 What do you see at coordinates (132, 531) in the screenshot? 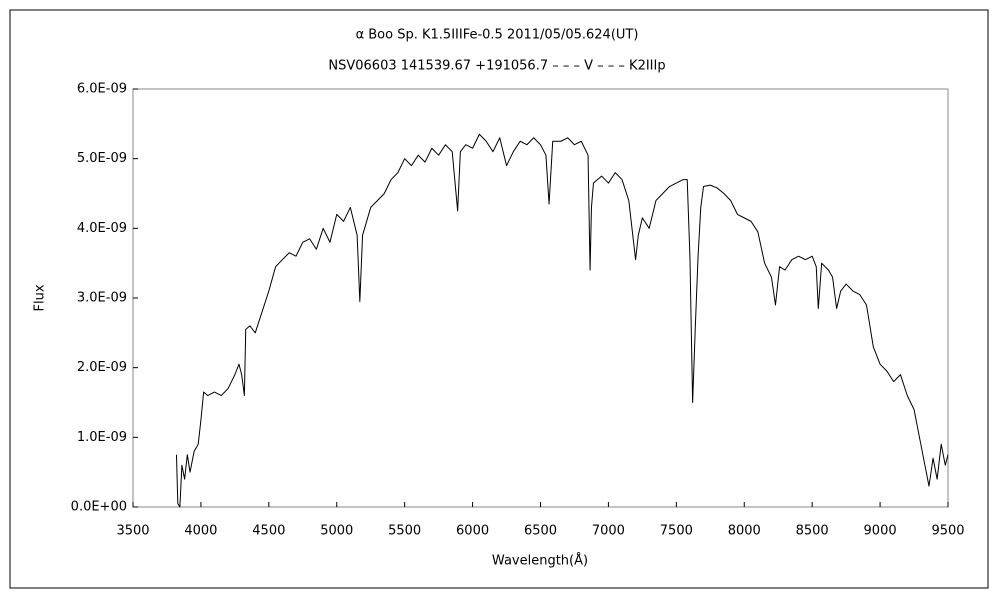
I see `x-tick-label: 3500` at bounding box center [132, 531].